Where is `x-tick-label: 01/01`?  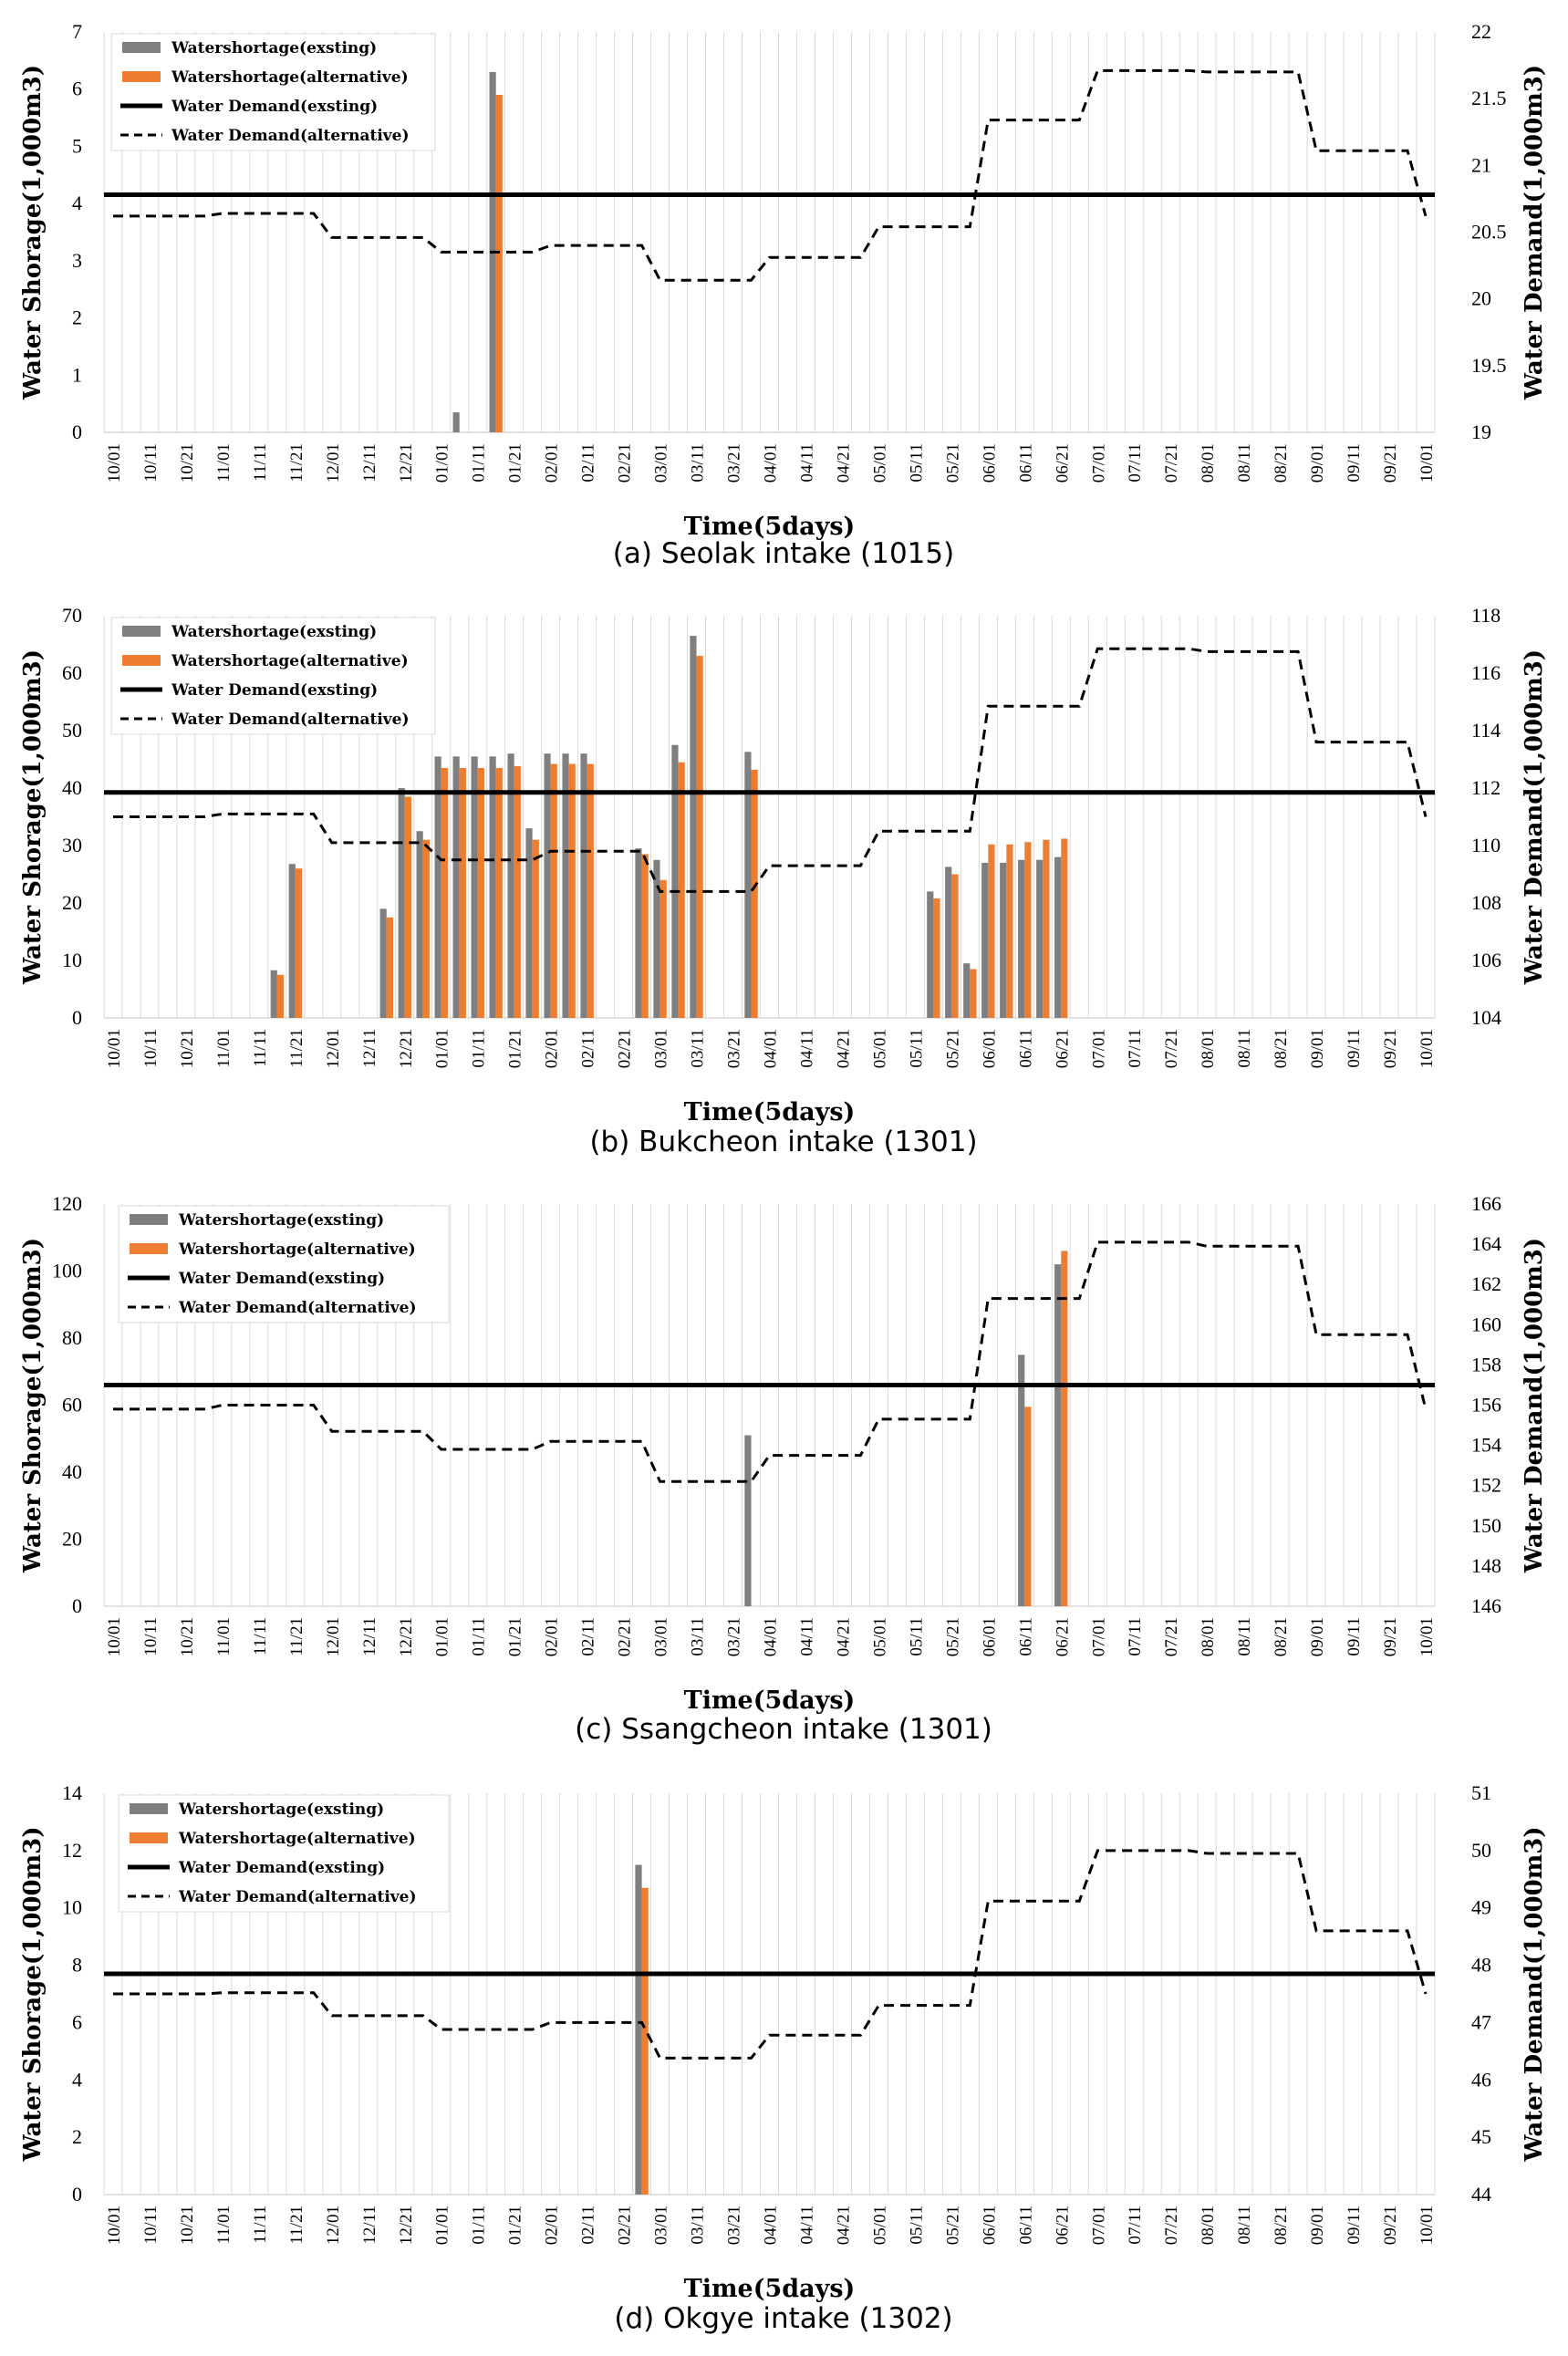 x-tick-label: 01/01 is located at coordinates (442, 1636).